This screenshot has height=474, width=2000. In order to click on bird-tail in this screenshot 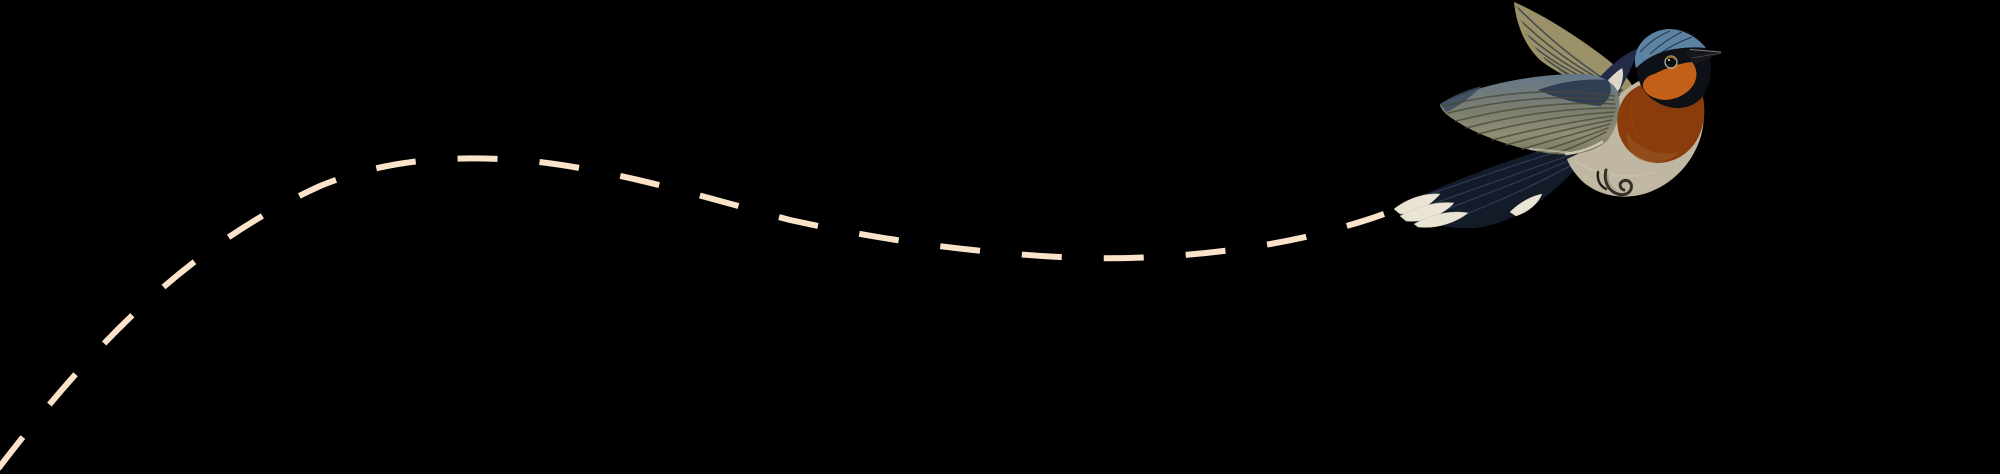, I will do `click(1490, 183)`.